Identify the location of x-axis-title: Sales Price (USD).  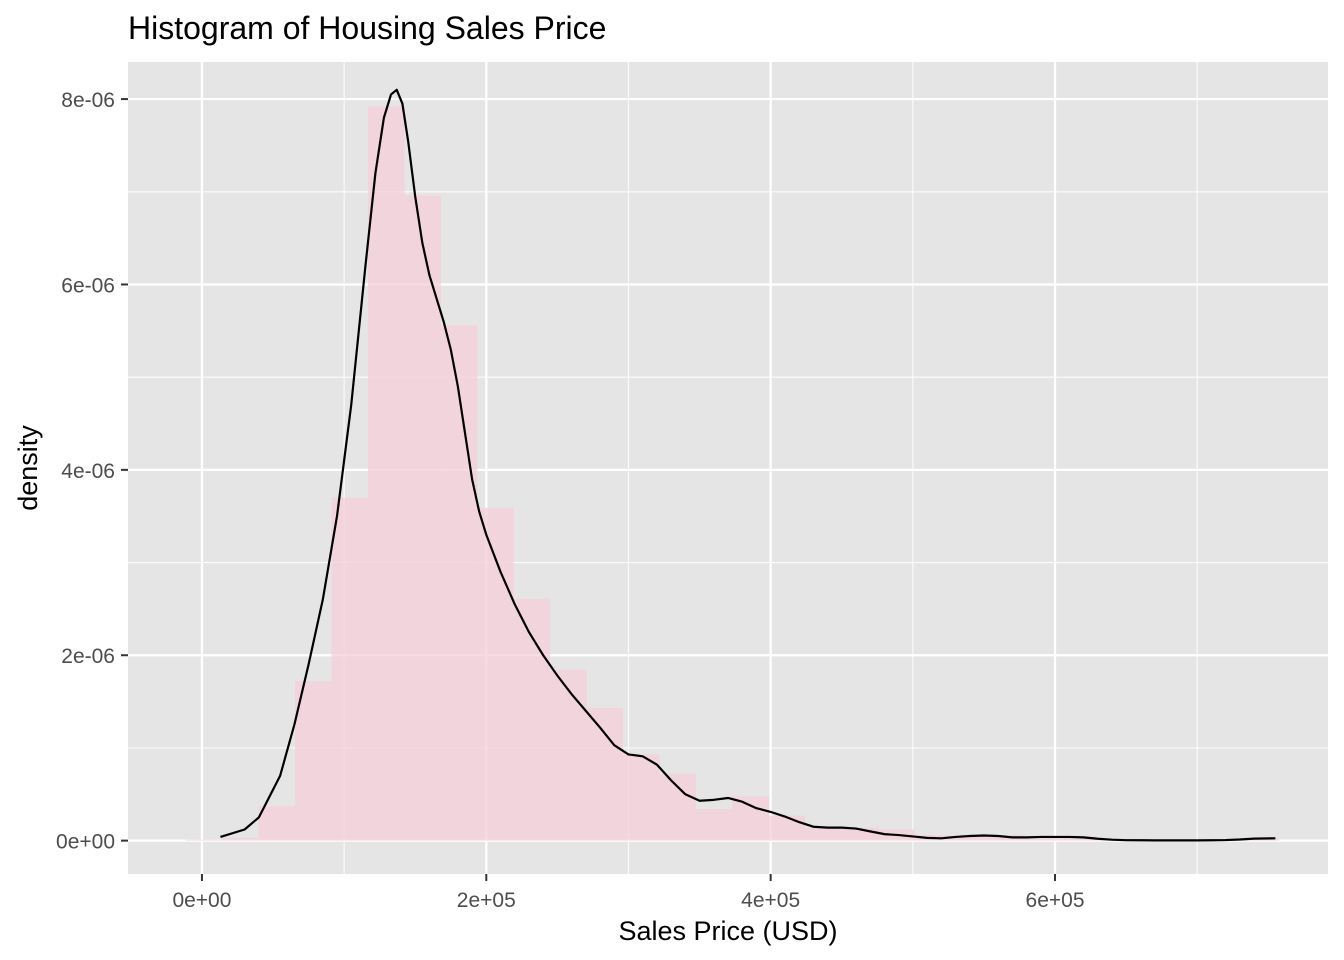
(727, 931).